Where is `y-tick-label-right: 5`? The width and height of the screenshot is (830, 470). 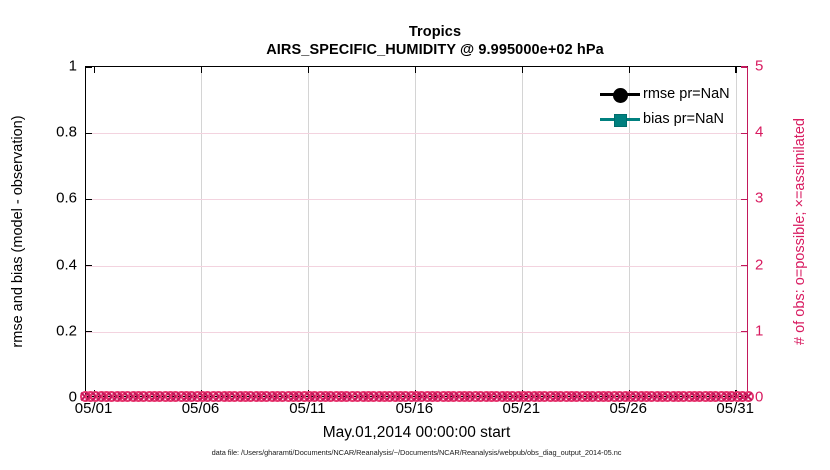
y-tick-label-right: 5 is located at coordinates (759, 66).